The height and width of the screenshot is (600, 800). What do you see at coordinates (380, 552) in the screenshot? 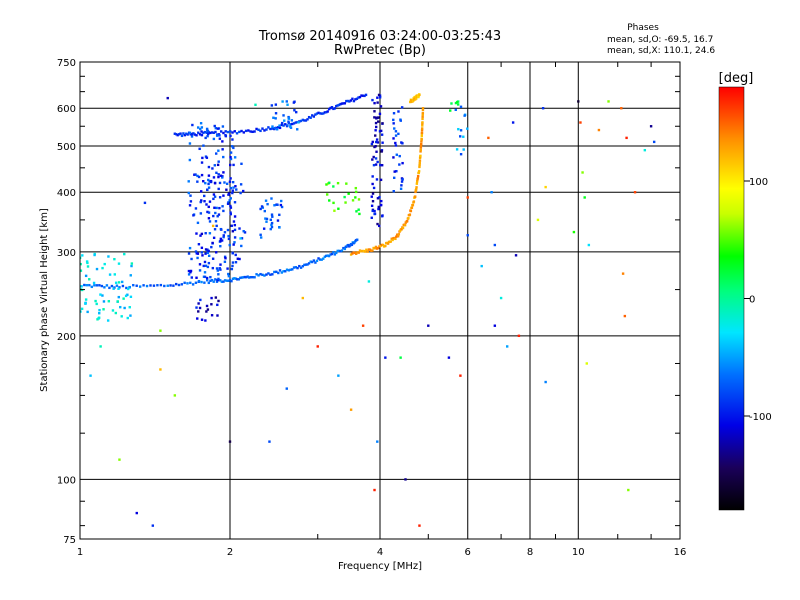
I see `x-tick-label: 4` at bounding box center [380, 552].